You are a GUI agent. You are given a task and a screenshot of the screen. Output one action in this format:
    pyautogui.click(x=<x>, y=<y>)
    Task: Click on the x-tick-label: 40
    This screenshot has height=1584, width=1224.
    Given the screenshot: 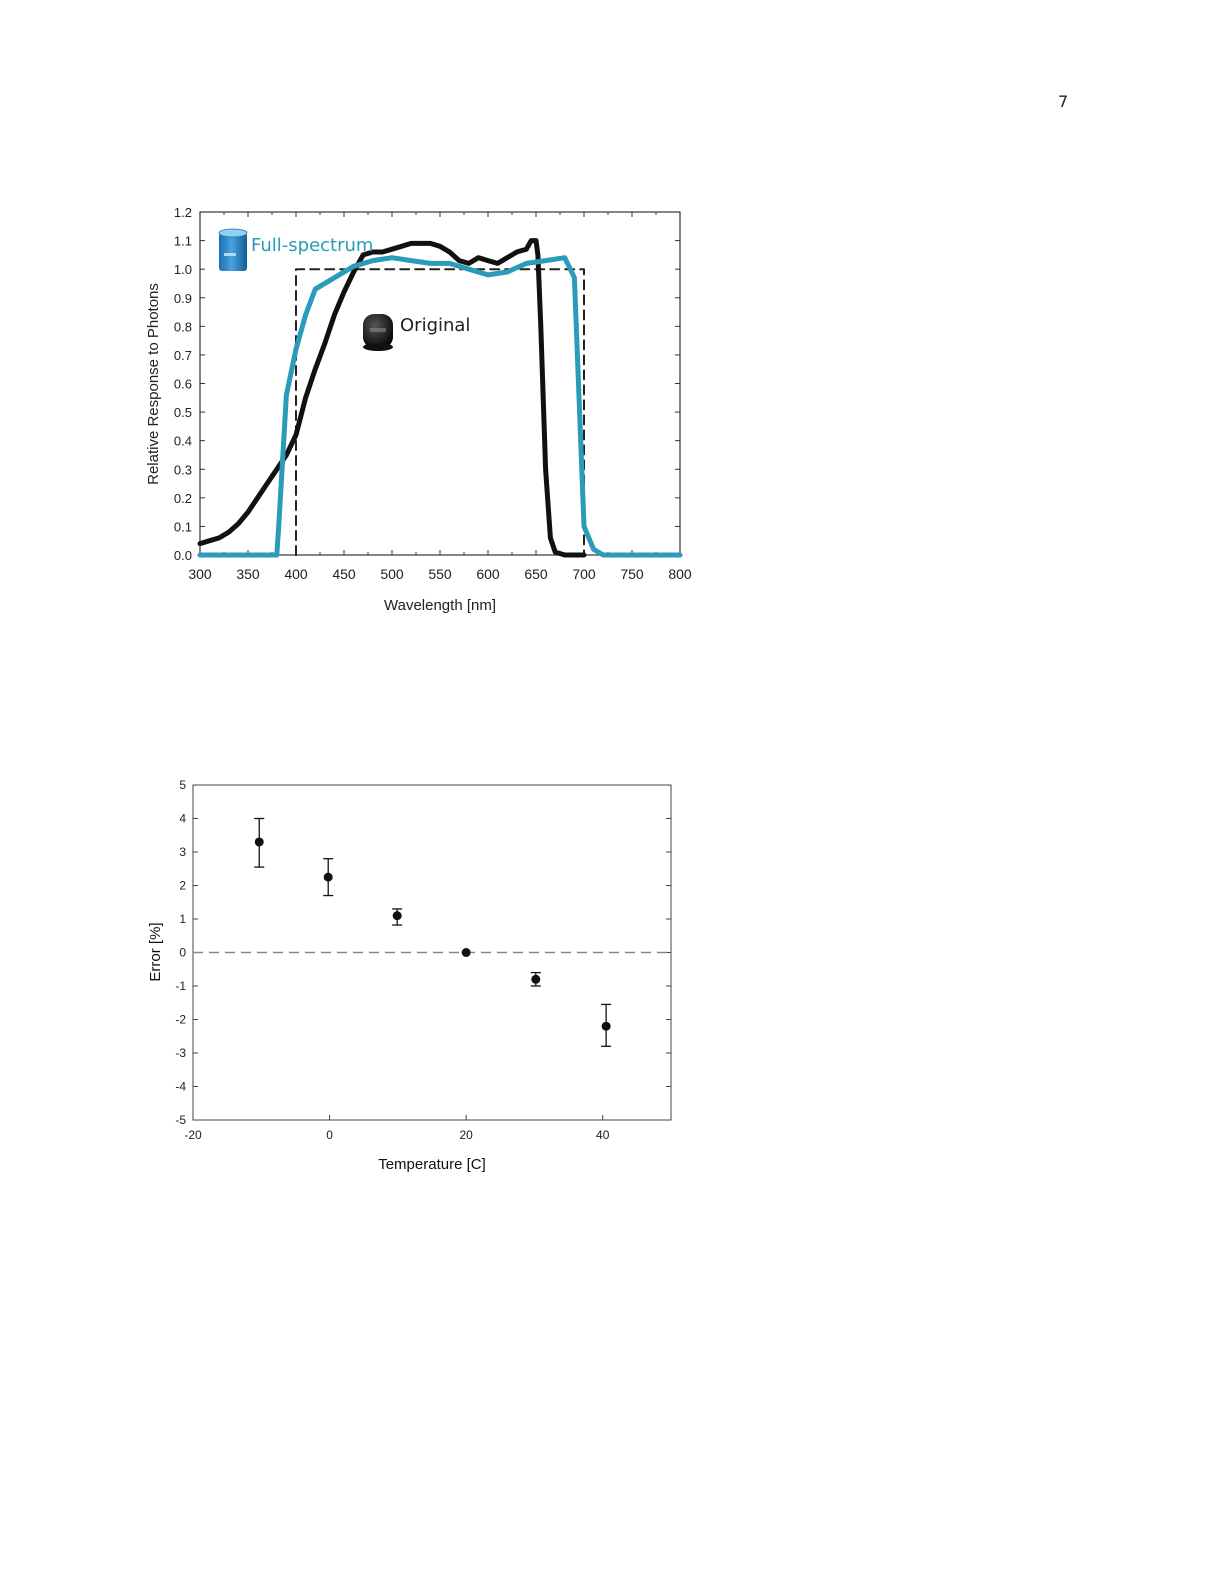 What is the action you would take?
    pyautogui.click(x=603, y=1135)
    